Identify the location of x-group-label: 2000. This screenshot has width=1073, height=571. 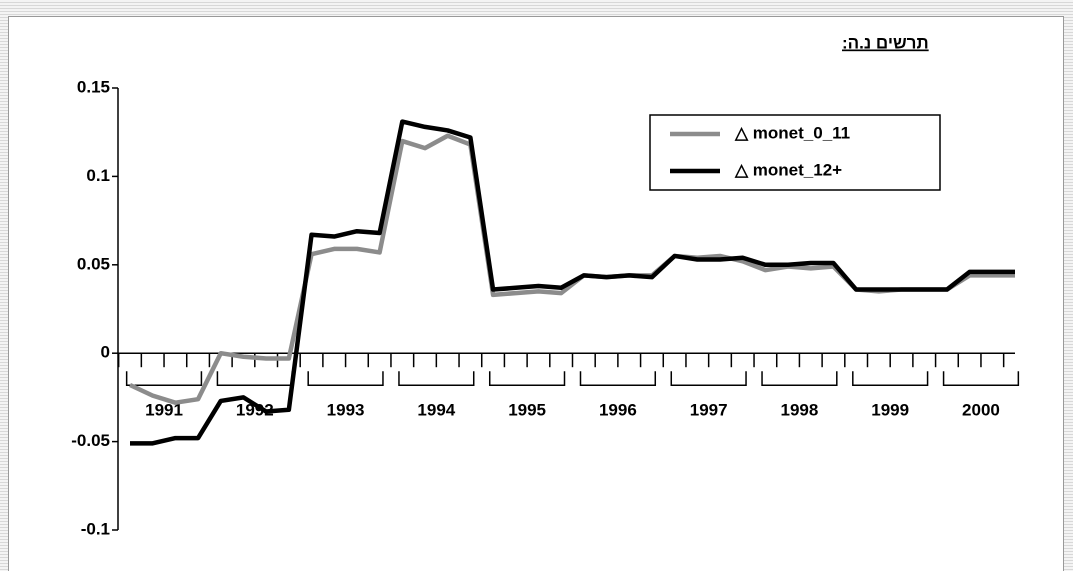
(981, 410).